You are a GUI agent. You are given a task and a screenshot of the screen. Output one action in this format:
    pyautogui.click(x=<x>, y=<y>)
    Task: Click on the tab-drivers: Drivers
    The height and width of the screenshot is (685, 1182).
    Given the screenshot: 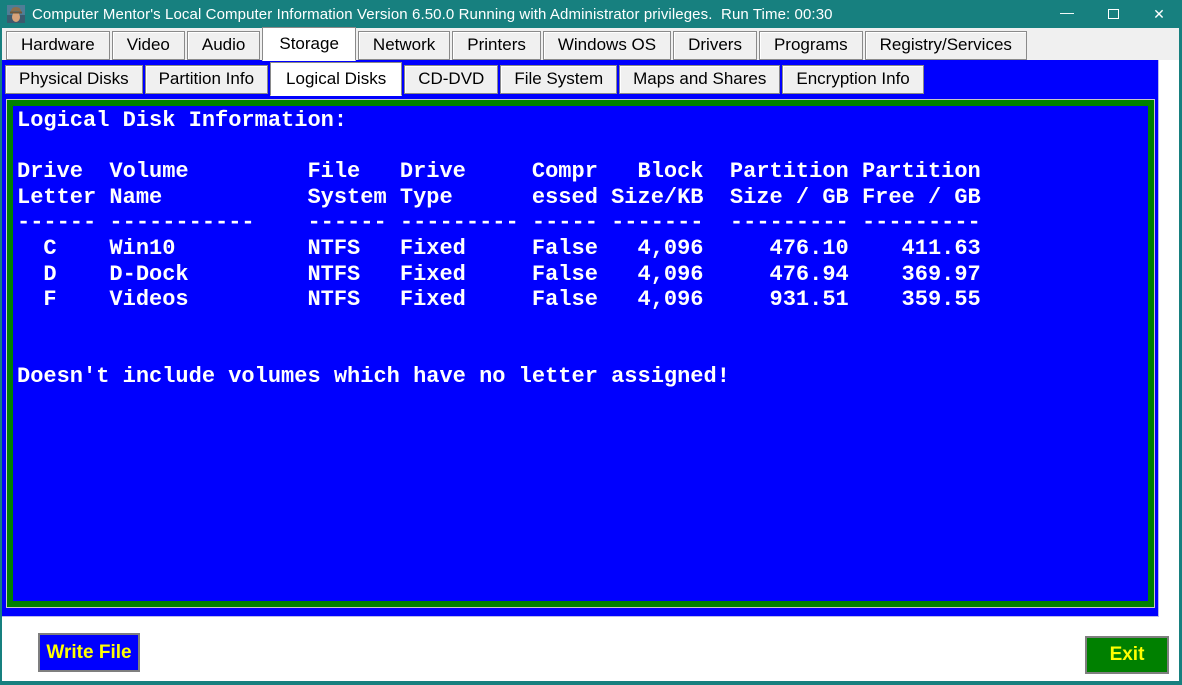 What is the action you would take?
    pyautogui.click(x=715, y=45)
    